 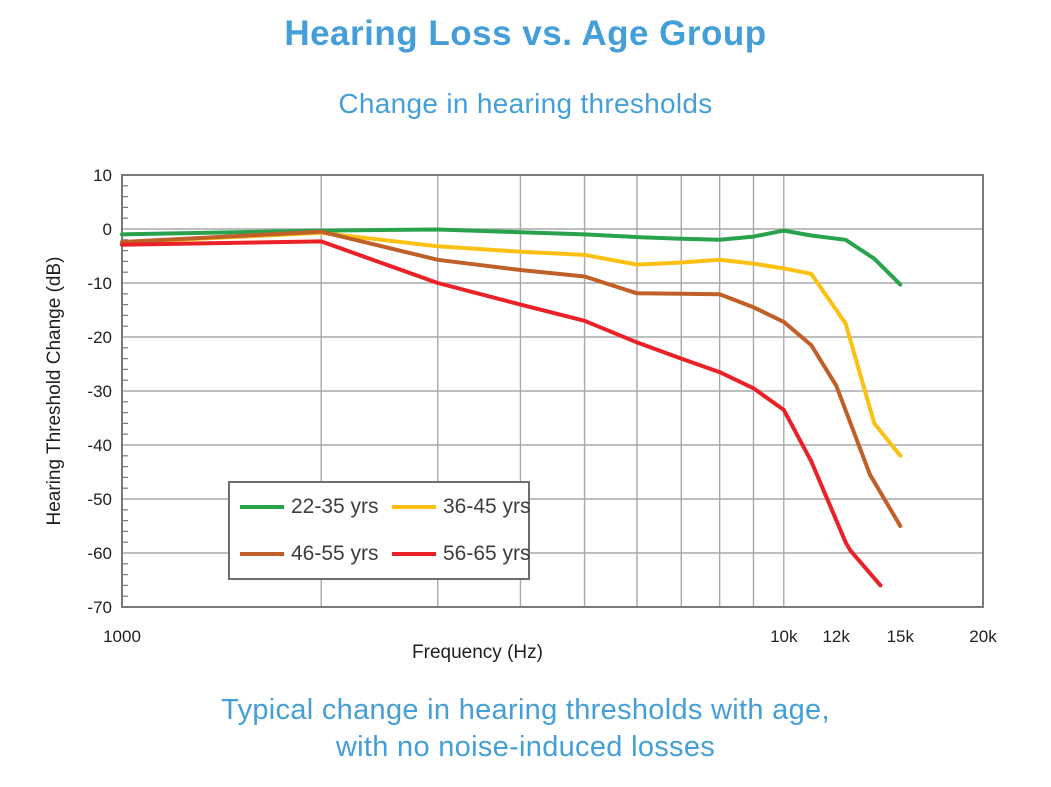 I want to click on y-tick-label: -40, so click(x=99, y=445).